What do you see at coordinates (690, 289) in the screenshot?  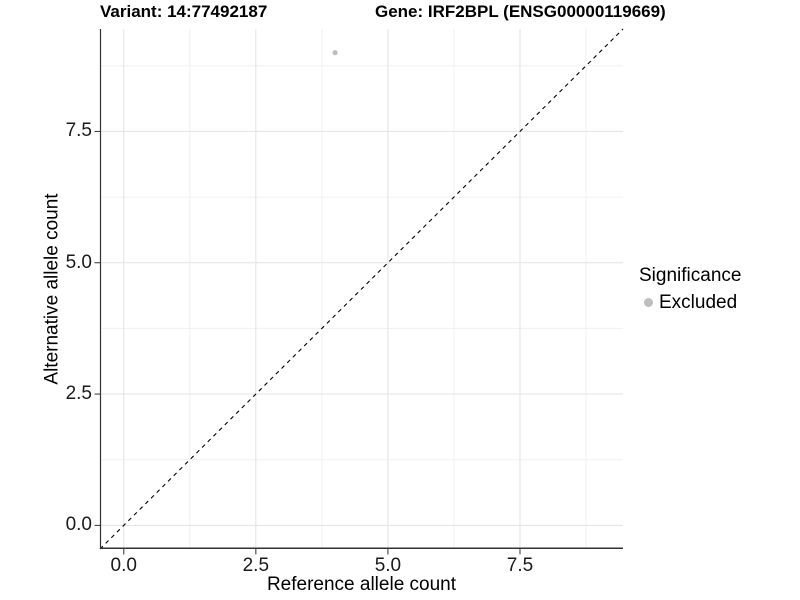 I see `legend: Significance Excluded` at bounding box center [690, 289].